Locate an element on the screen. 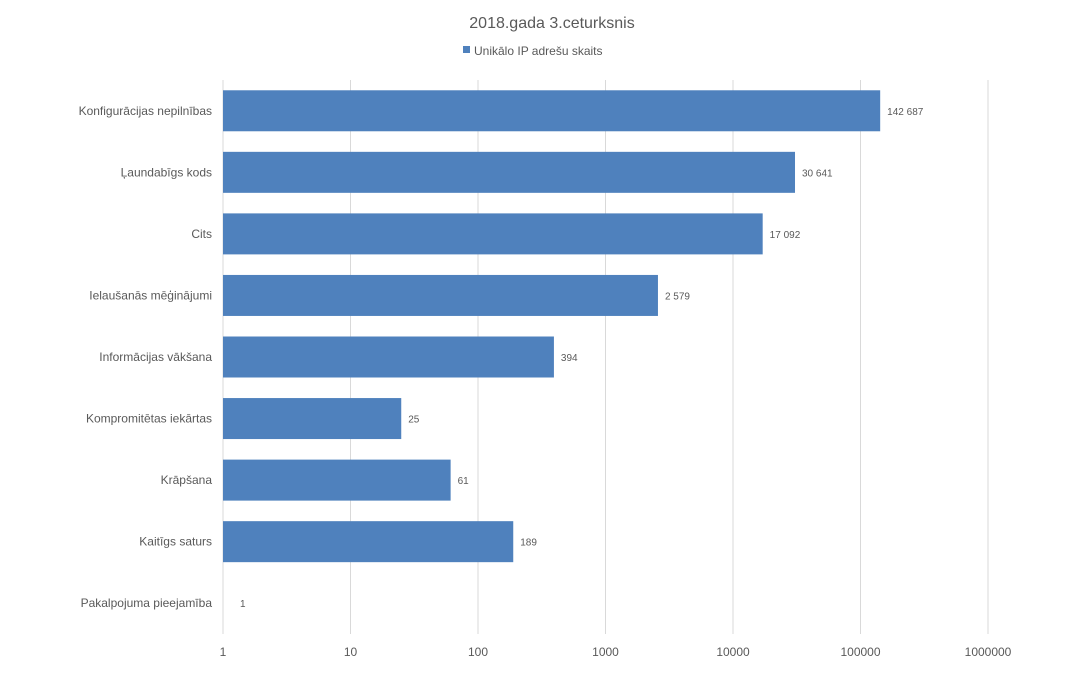  legend-label: Unikālo IP adrešu skaits is located at coordinates (538, 51).